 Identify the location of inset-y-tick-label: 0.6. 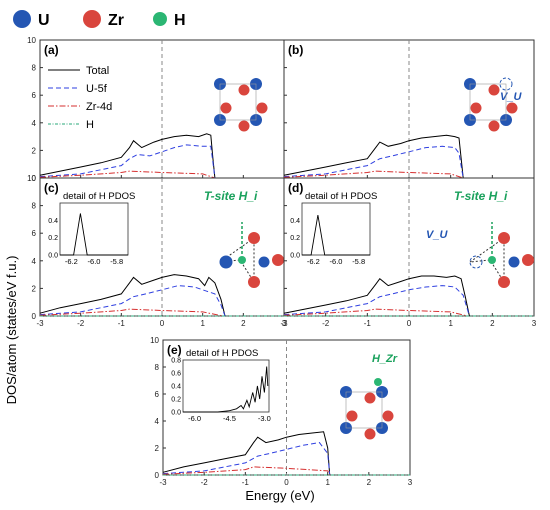
(176, 374).